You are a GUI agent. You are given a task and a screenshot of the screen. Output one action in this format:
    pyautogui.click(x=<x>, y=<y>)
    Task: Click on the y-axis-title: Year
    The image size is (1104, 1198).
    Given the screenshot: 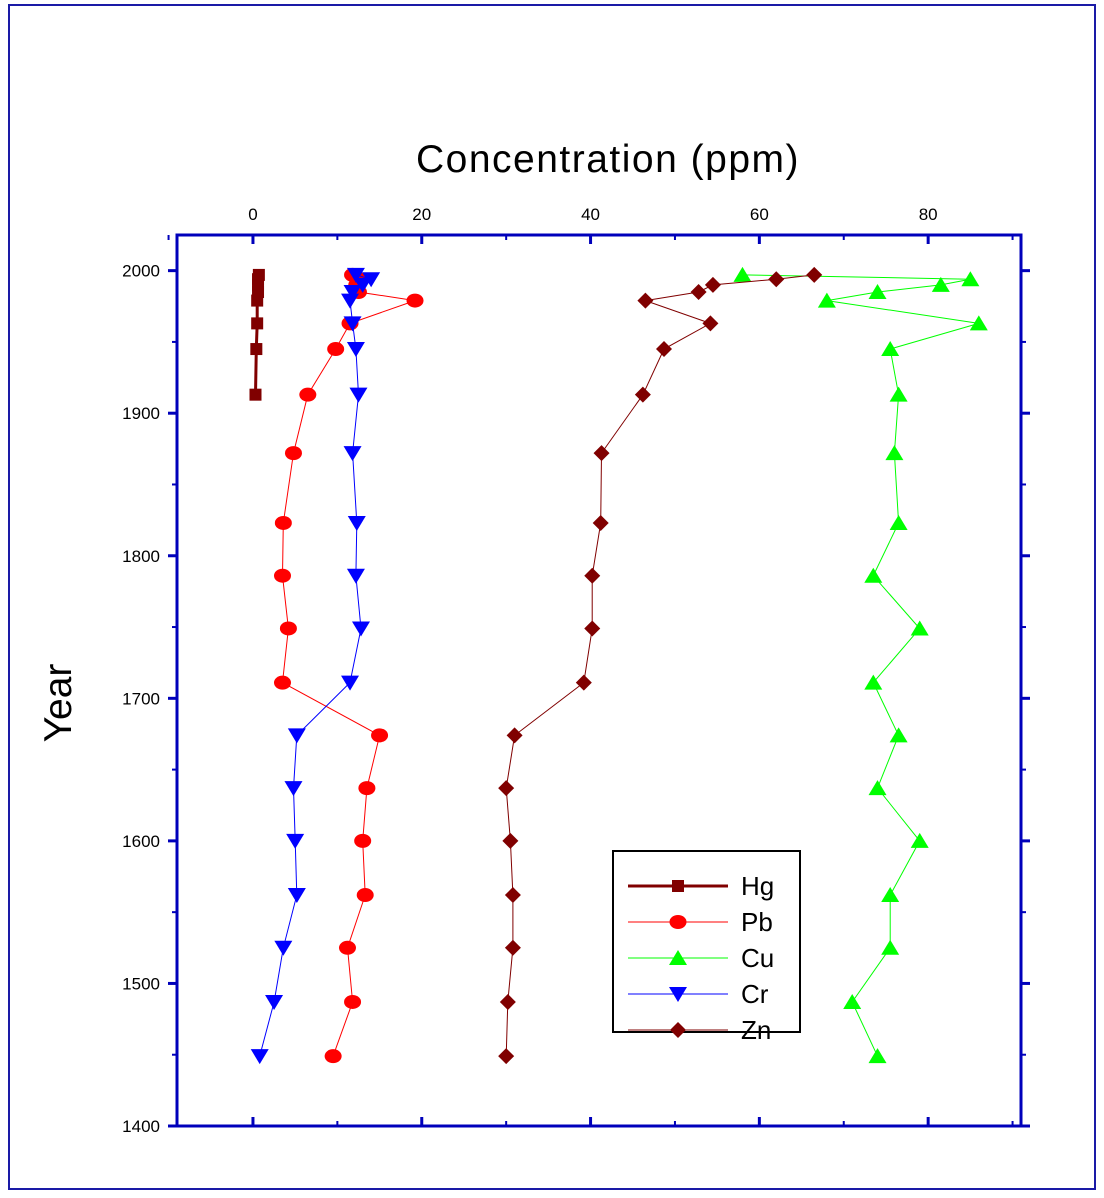 What is the action you would take?
    pyautogui.click(x=58, y=703)
    